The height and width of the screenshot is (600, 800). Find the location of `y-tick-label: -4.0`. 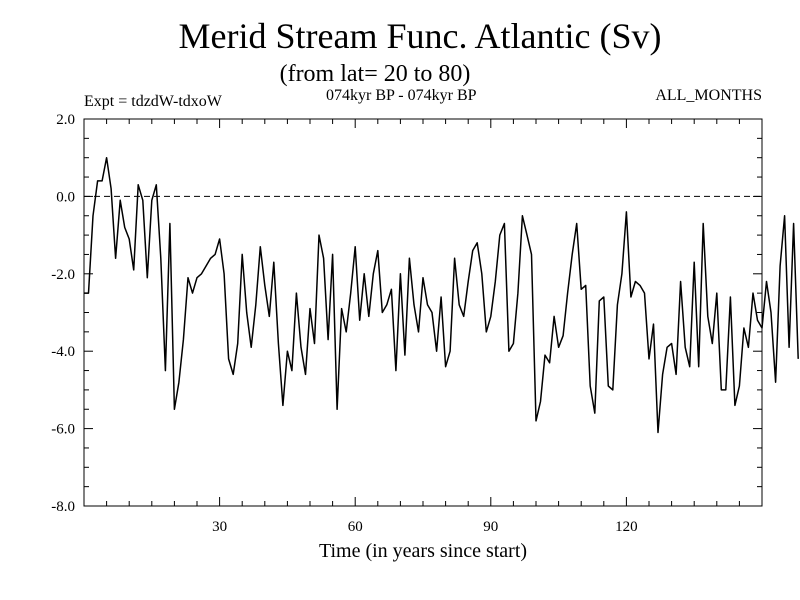

y-tick-label: -4.0 is located at coordinates (63, 352).